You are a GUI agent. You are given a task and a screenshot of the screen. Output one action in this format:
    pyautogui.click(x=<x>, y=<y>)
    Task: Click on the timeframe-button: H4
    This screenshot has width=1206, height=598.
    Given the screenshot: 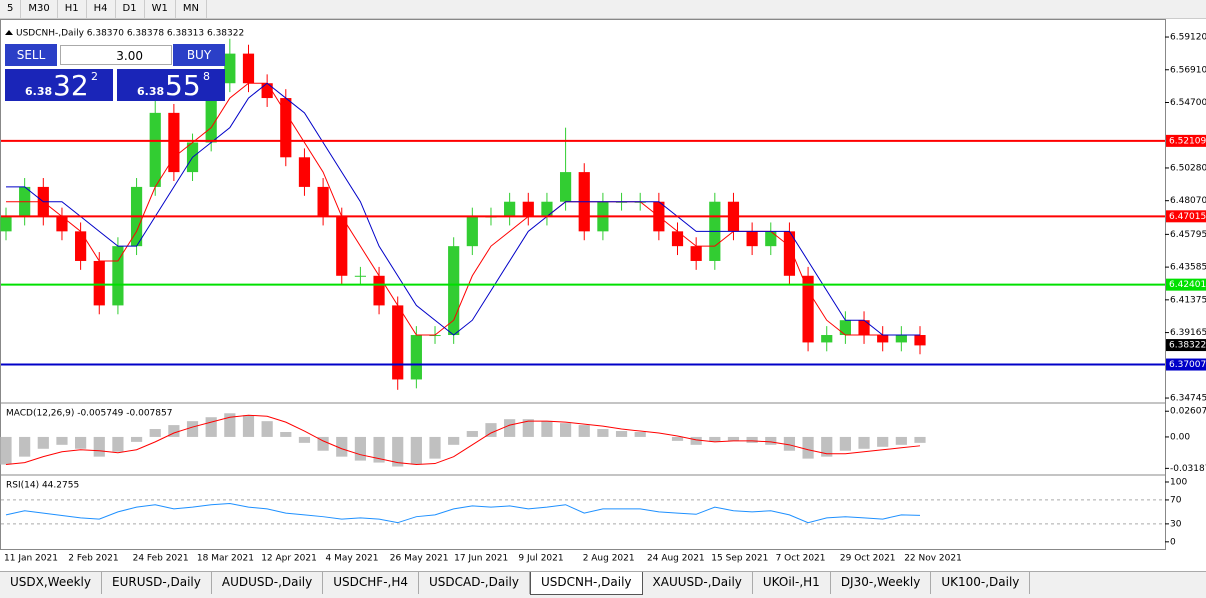 What is the action you would take?
    pyautogui.click(x=101, y=9)
    